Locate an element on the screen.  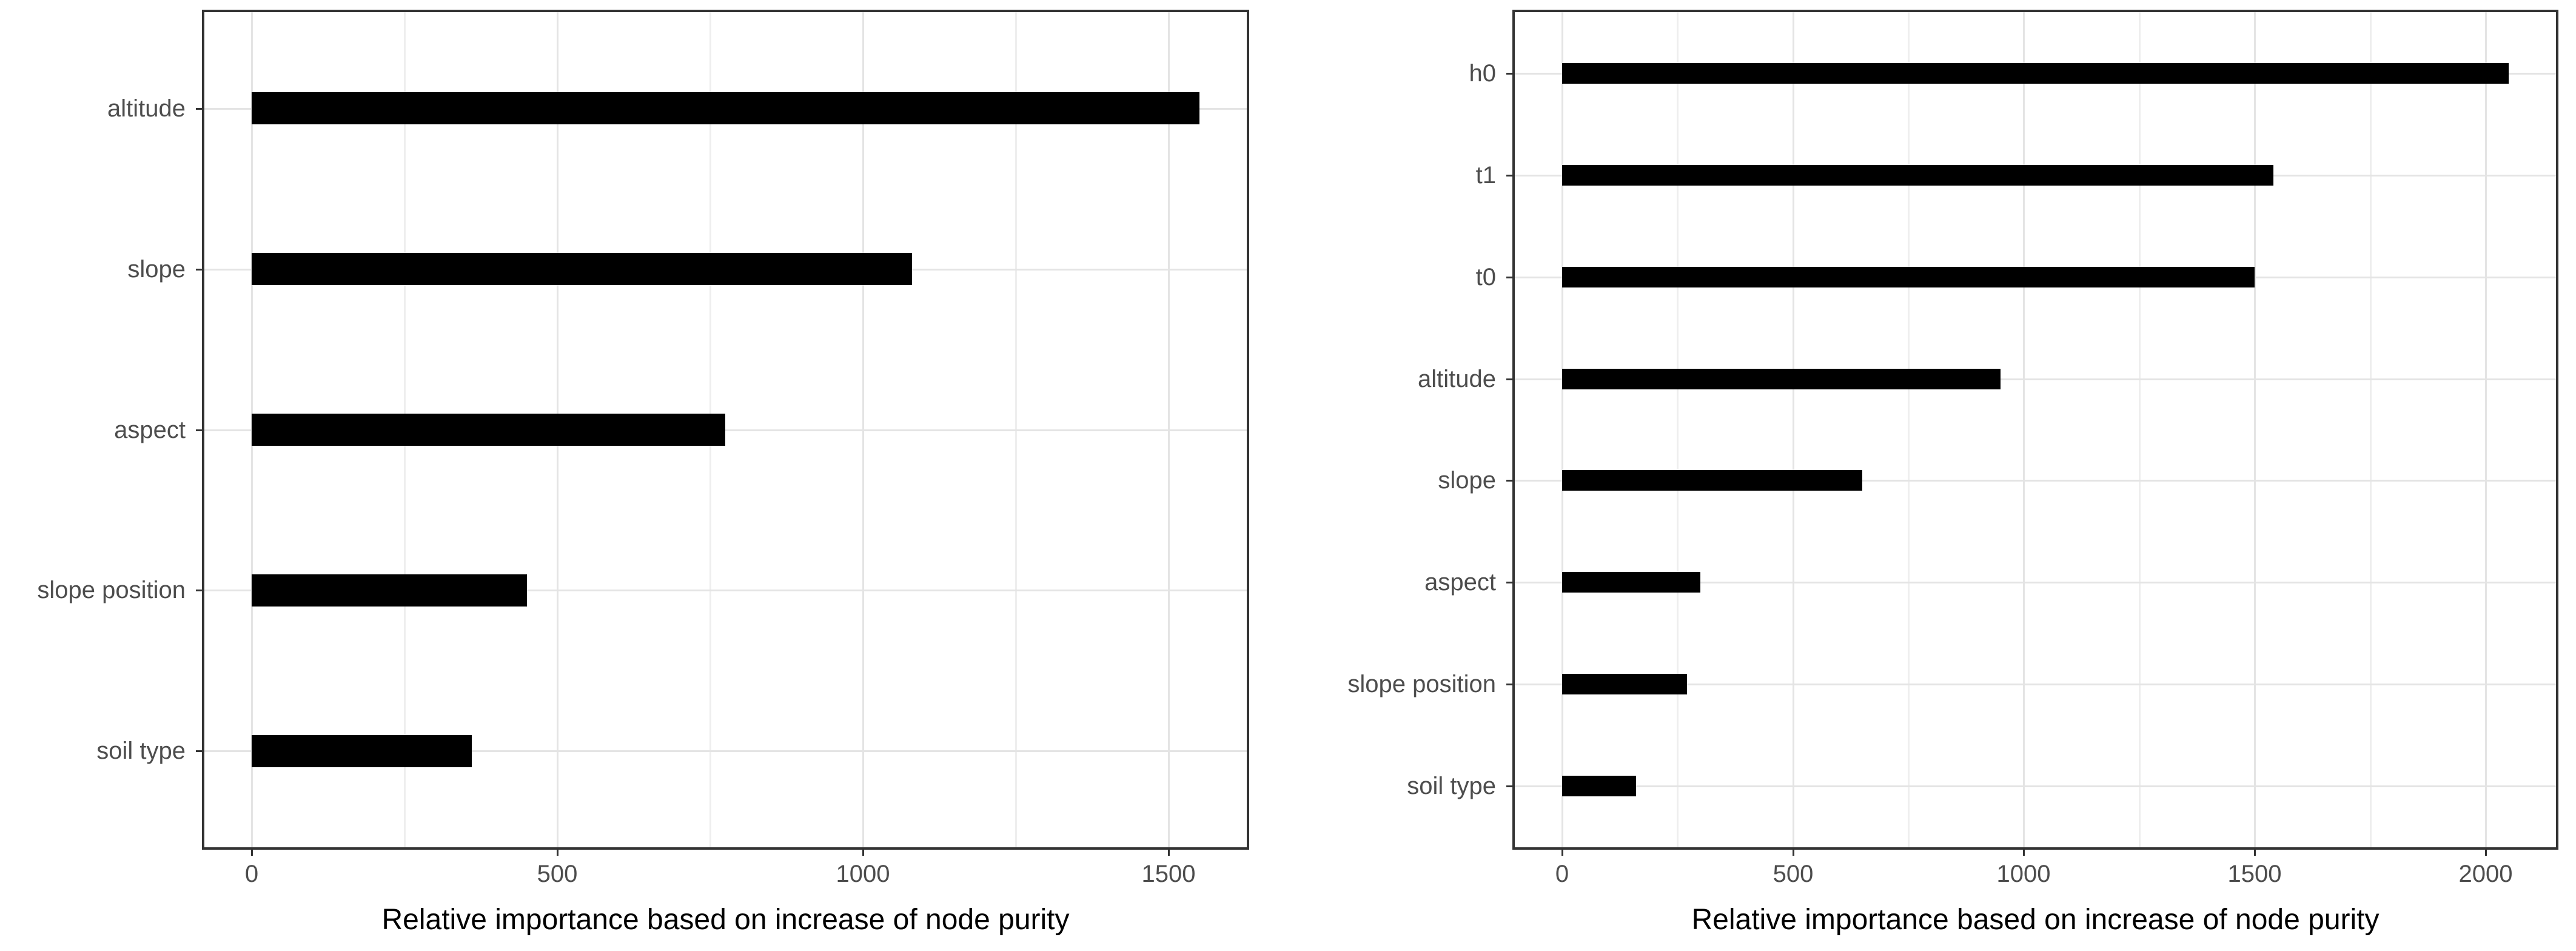
category-label-t0: t0 is located at coordinates (1485, 277).